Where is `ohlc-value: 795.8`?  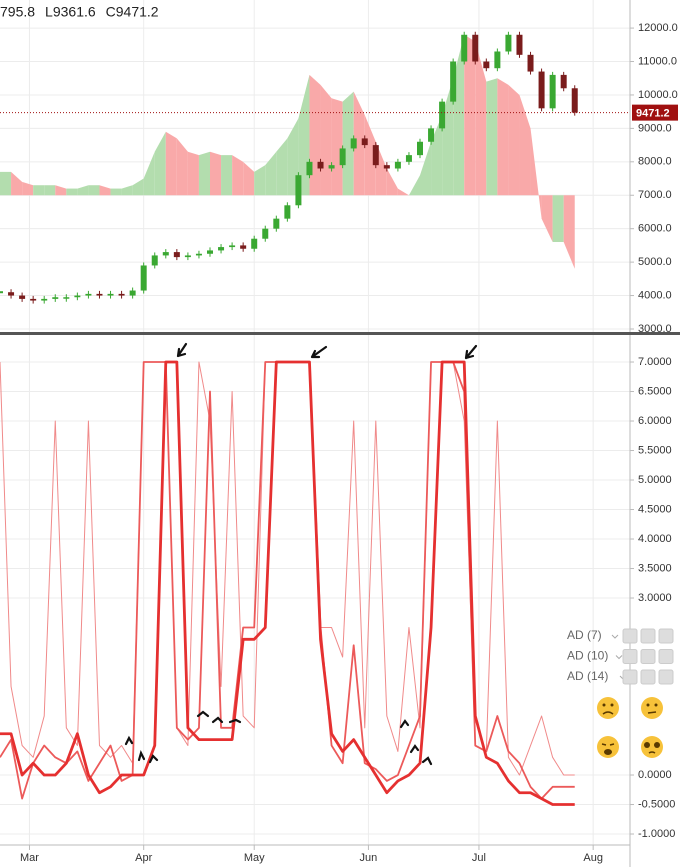 ohlc-value: 795.8 is located at coordinates (17, 12).